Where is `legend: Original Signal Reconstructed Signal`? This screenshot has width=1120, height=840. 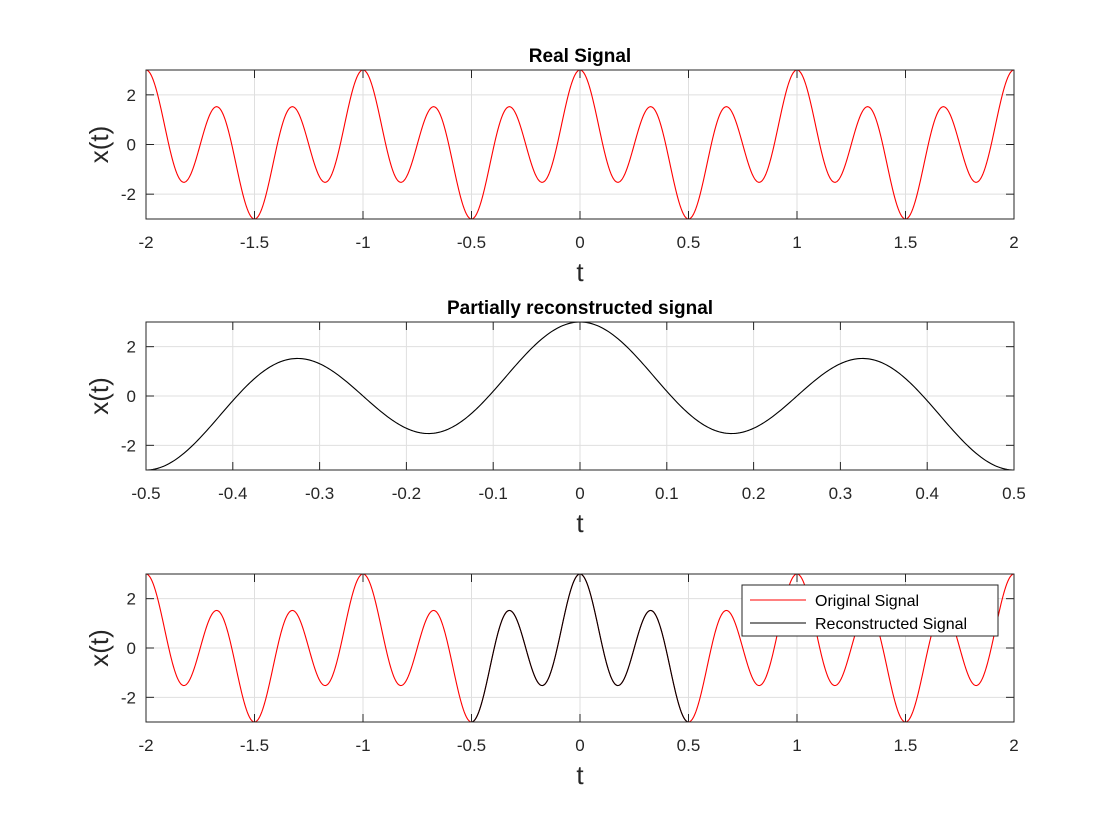 legend: Original Signal Reconstructed Signal is located at coordinates (870, 610).